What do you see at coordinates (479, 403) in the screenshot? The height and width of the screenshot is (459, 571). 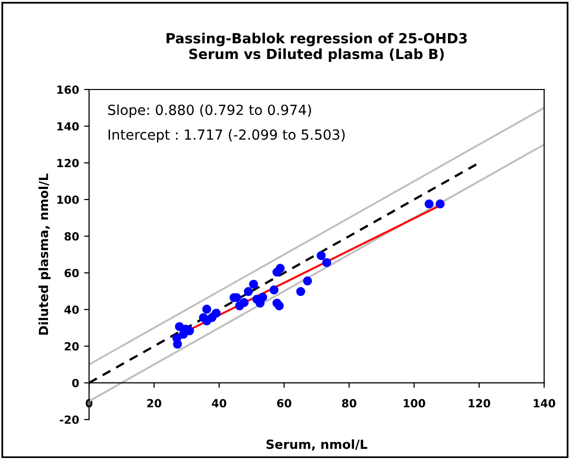 I see `x-tick-label: 120` at bounding box center [479, 403].